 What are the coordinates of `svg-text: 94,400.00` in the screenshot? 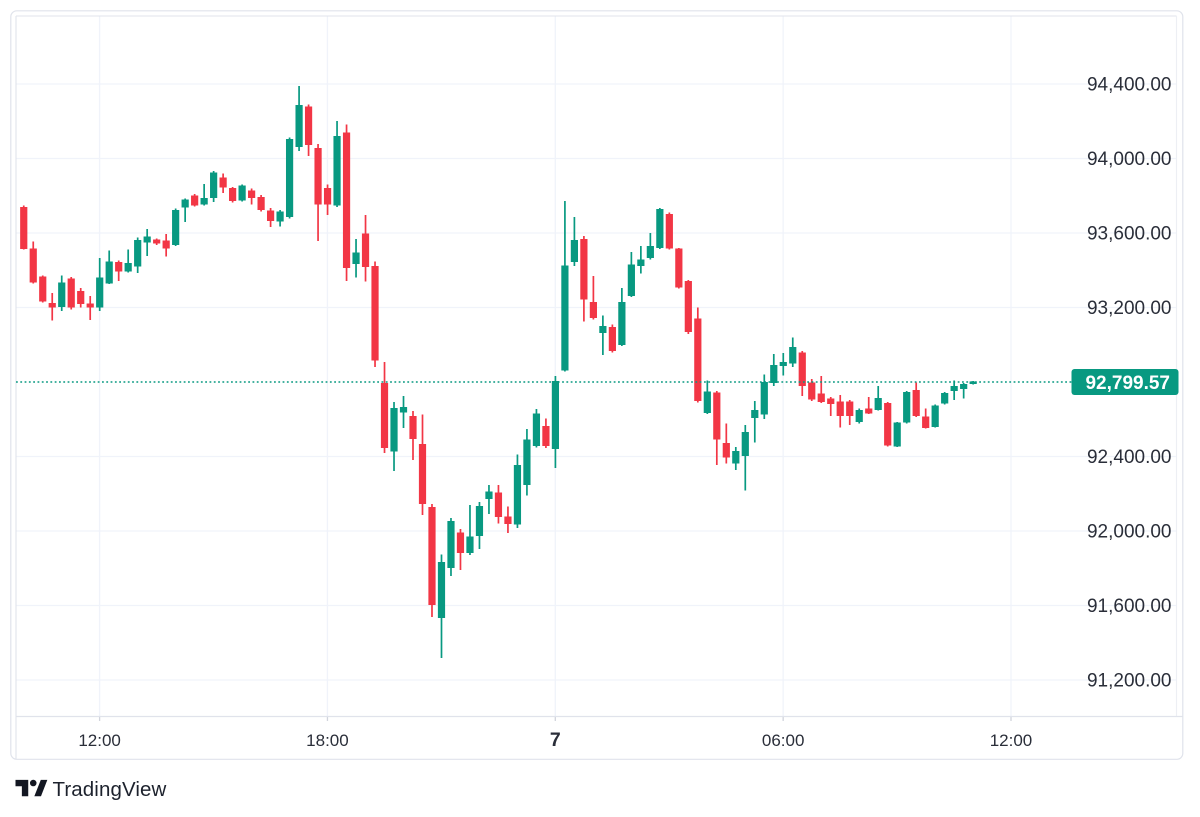 It's located at (1129, 85).